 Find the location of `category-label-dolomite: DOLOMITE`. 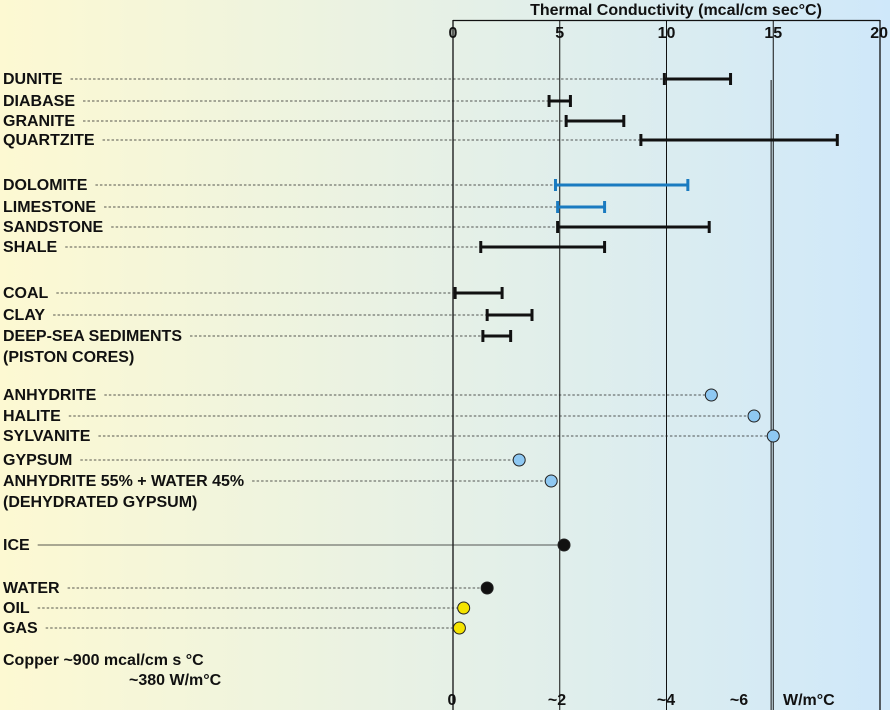

category-label-dolomite: DOLOMITE is located at coordinates (45, 185).